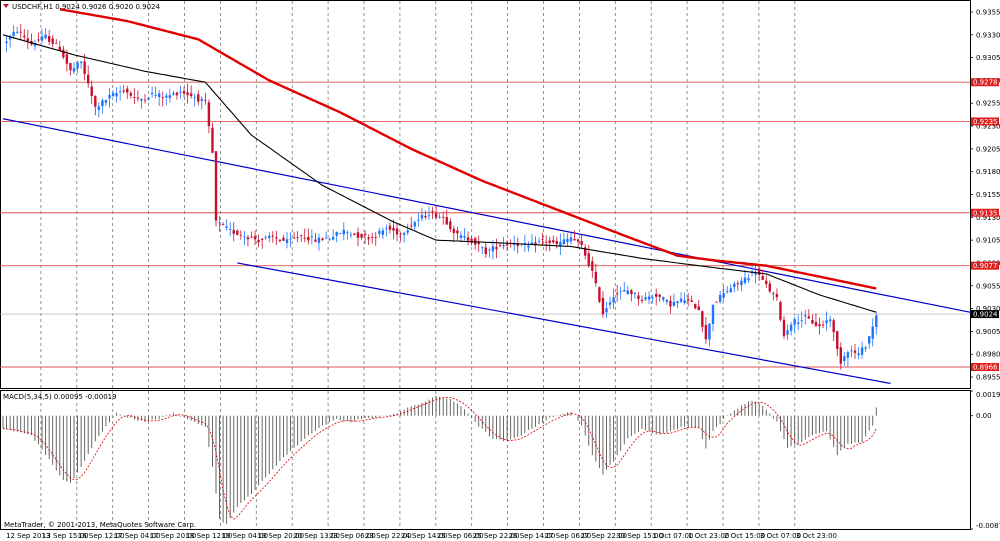  What do you see at coordinates (568, 536) in the screenshot?
I see `time-tick-label: 27 Sep 06:00` at bounding box center [568, 536].